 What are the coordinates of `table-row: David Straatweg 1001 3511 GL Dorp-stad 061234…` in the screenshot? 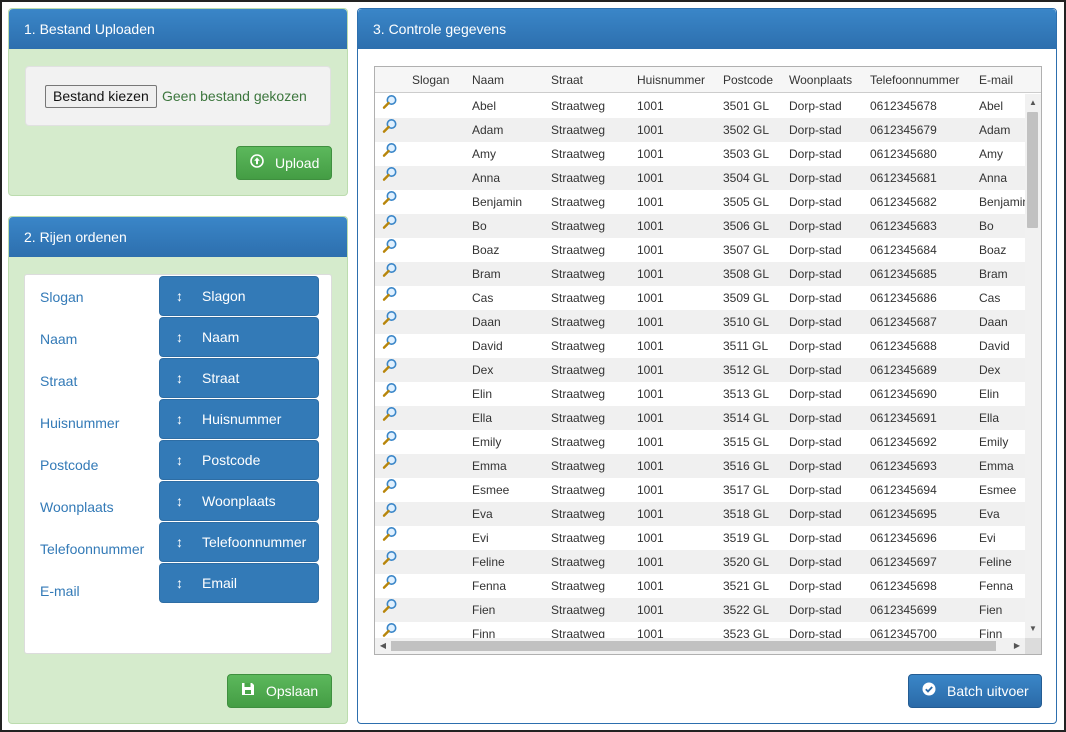 It's located at (700, 346).